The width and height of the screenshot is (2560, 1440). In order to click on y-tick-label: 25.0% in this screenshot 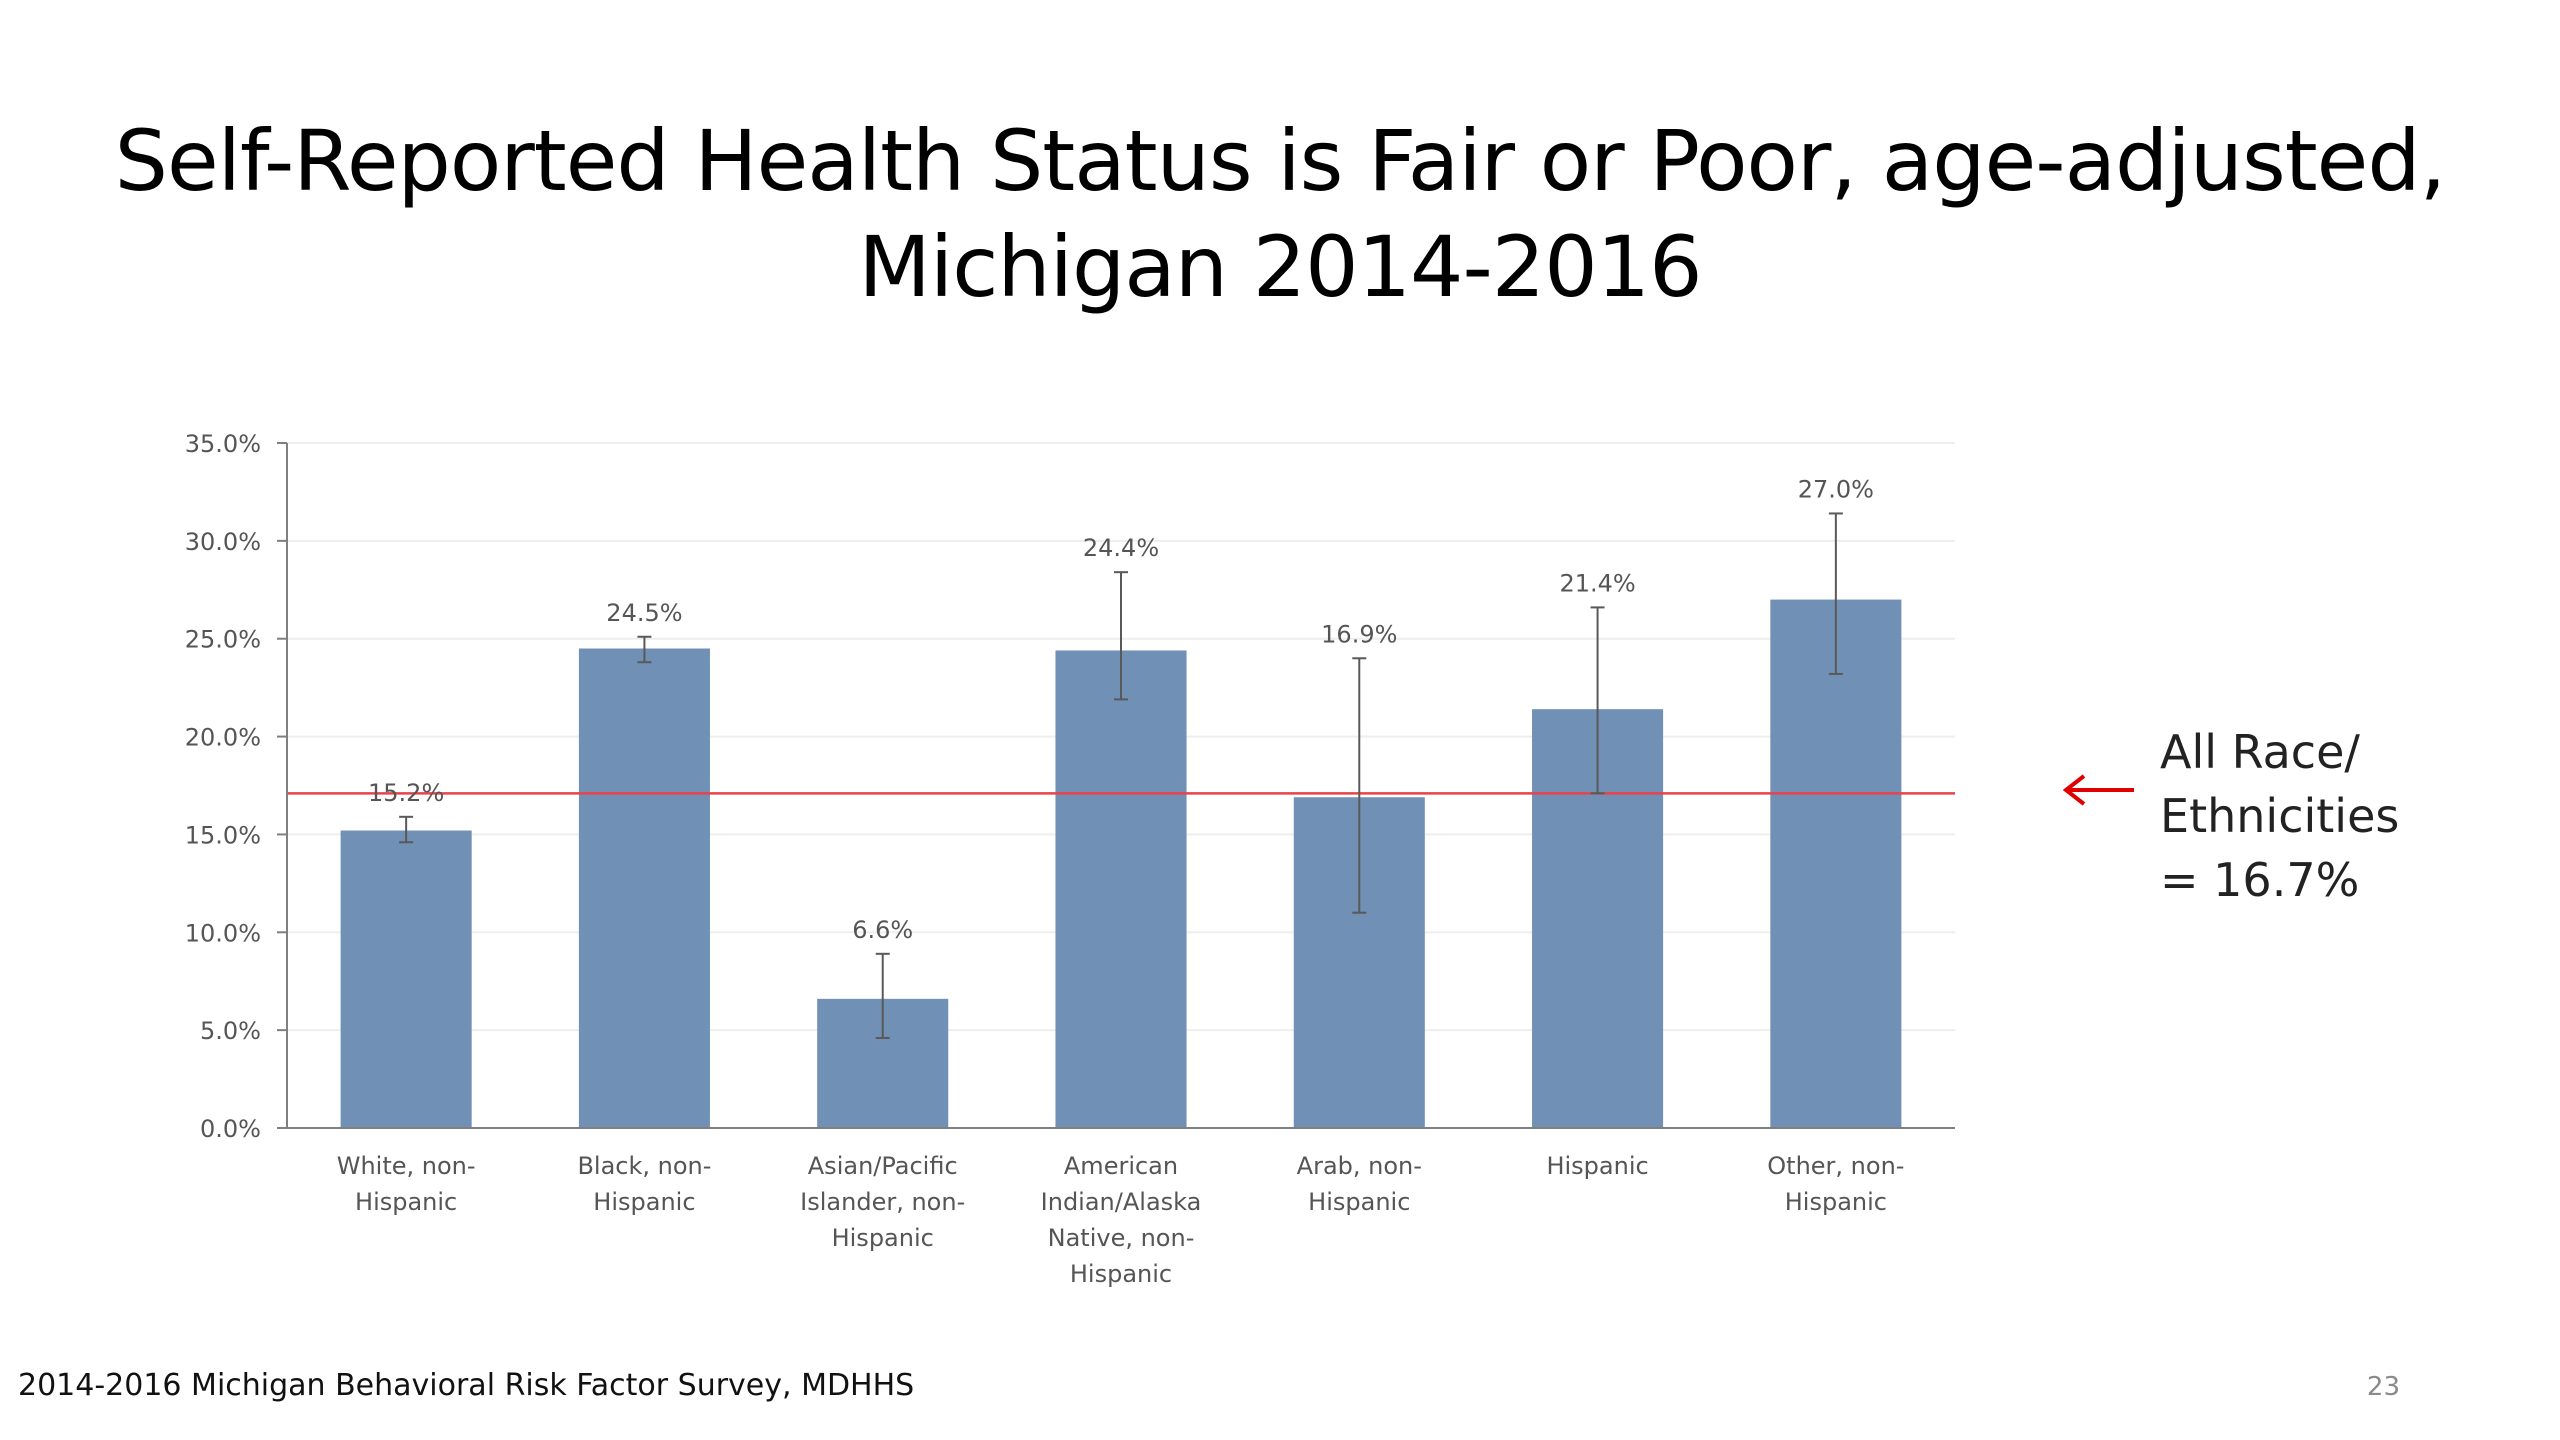, I will do `click(223, 640)`.